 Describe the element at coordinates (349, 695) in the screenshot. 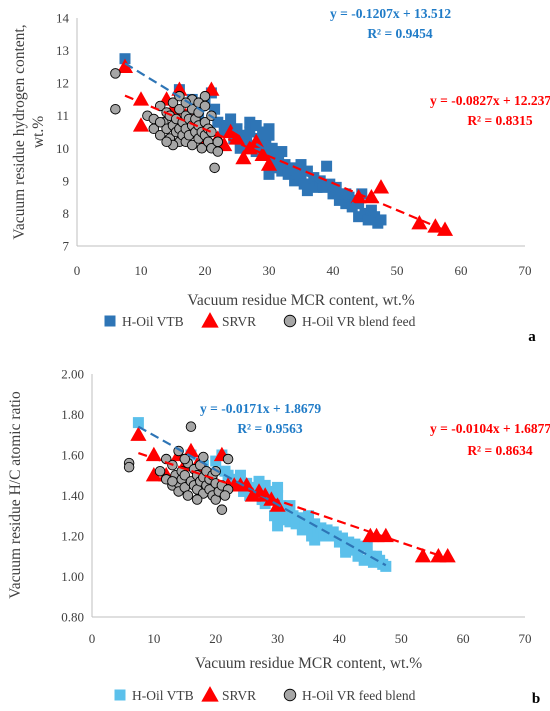

I see `legend-item-h-oil-vr-feed-blend: H-Oil VR feed blend` at that location.